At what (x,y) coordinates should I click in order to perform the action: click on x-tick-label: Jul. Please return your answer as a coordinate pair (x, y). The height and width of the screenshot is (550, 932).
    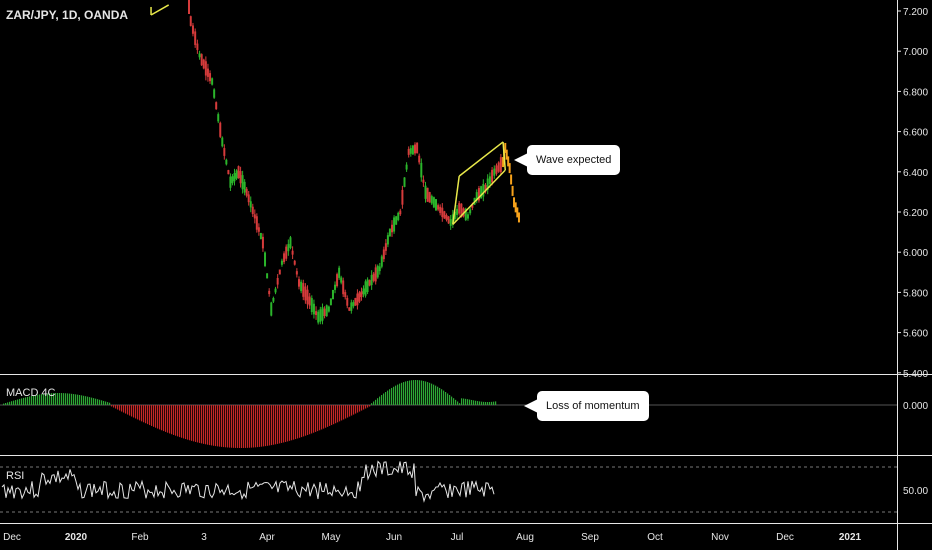
    Looking at the image, I should click on (457, 537).